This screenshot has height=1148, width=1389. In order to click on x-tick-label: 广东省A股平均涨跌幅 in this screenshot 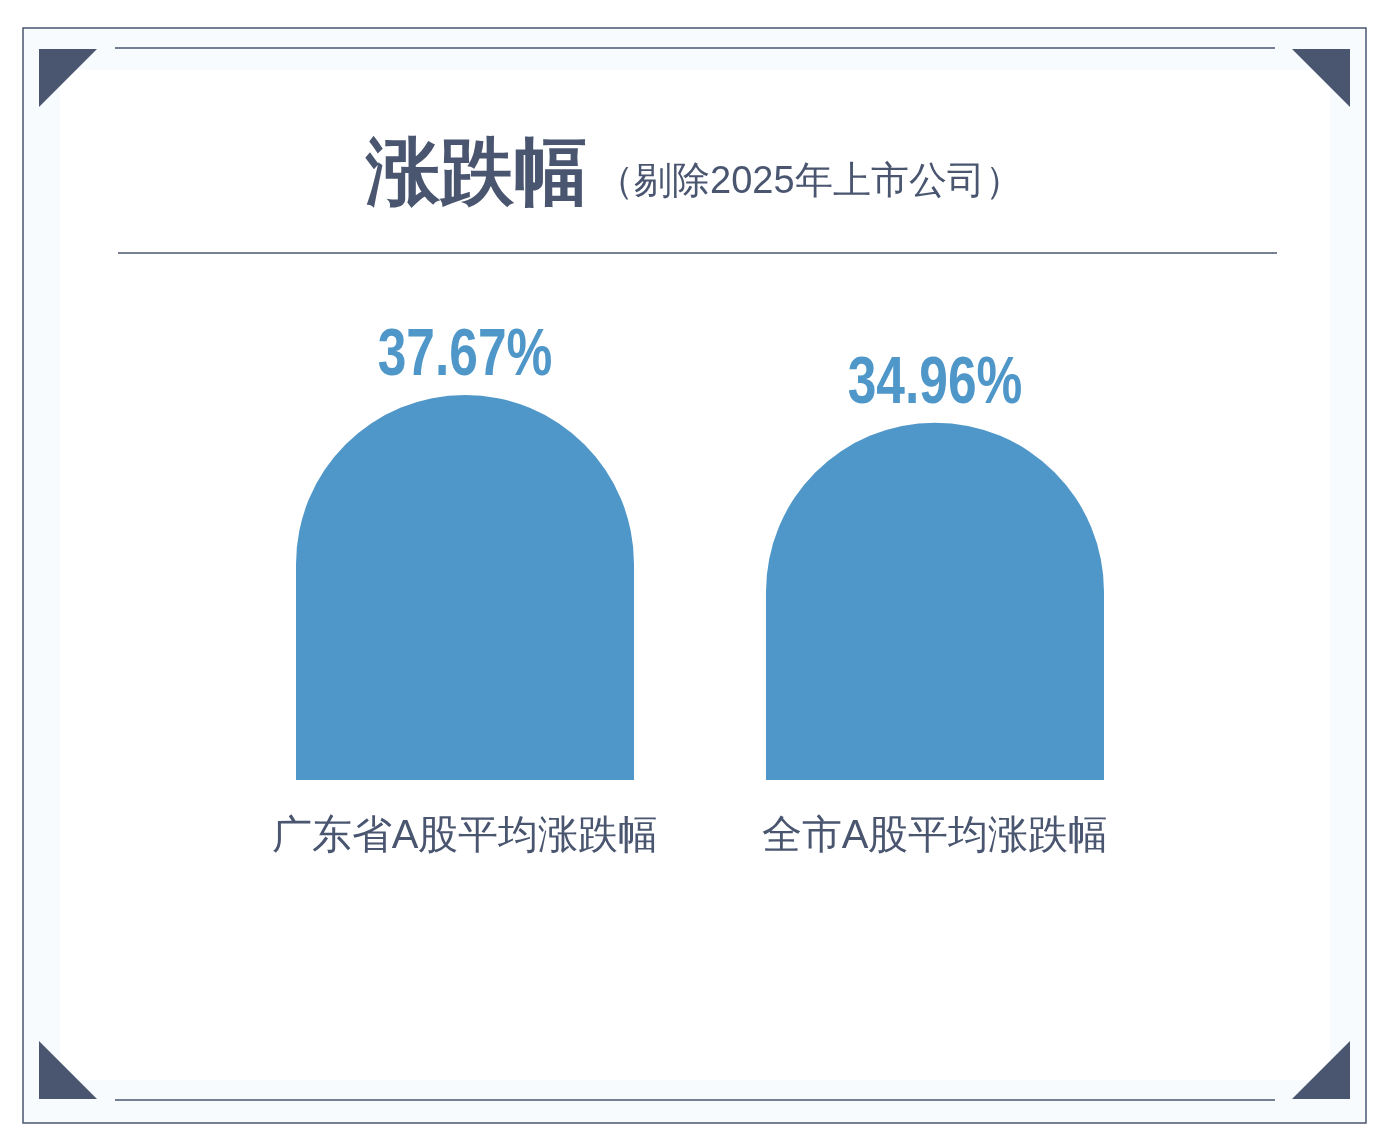, I will do `click(465, 834)`.